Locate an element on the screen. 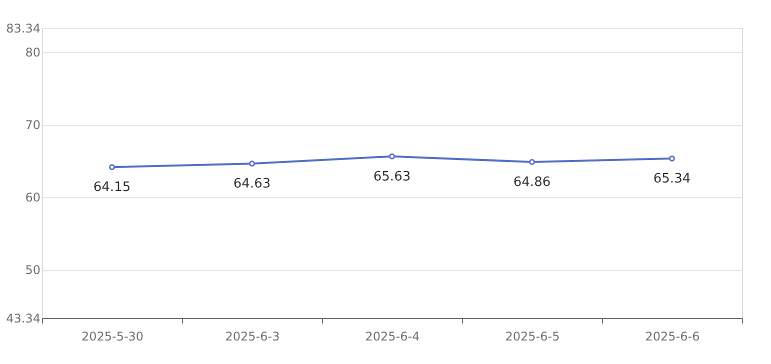 This screenshot has height=364, width=771. x-tick-label: 2025-6-3 is located at coordinates (252, 337).